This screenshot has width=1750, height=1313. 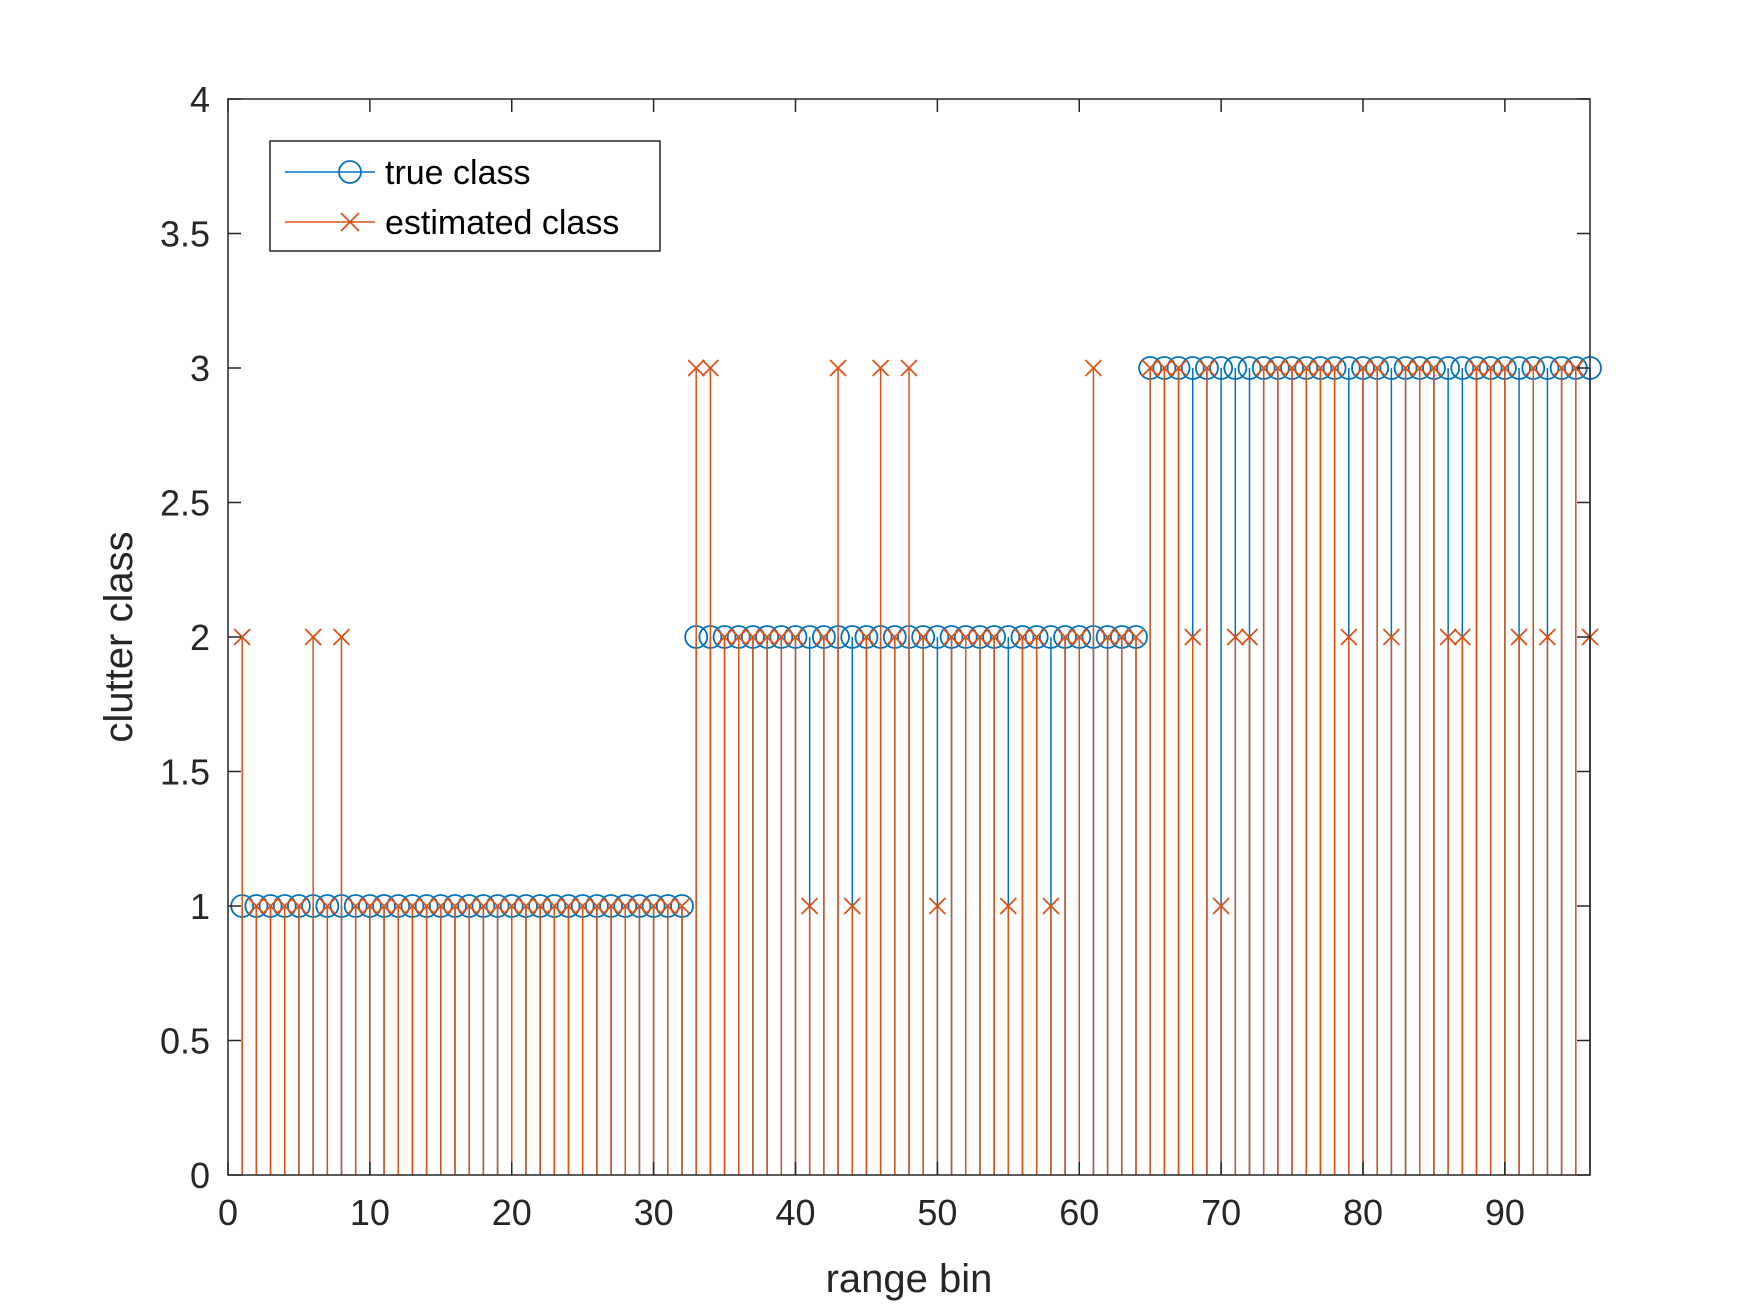 I want to click on legend-marker-x, so click(x=350, y=222).